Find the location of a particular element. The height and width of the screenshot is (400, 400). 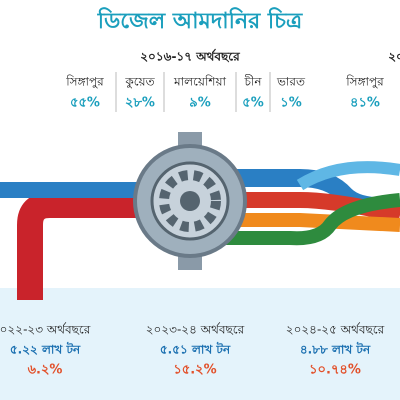

period-volume: ৫.৫১ লাখ টন is located at coordinates (195, 349).